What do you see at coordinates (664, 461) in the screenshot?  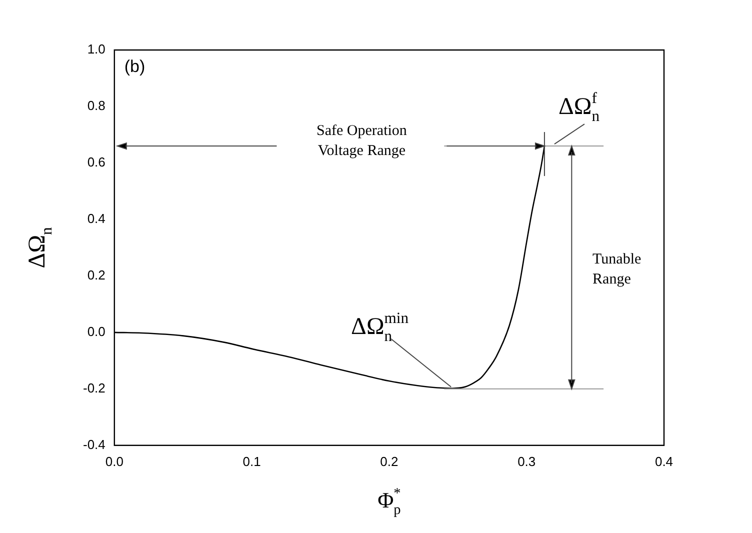 I see `x-tick-label: 0.4` at bounding box center [664, 461].